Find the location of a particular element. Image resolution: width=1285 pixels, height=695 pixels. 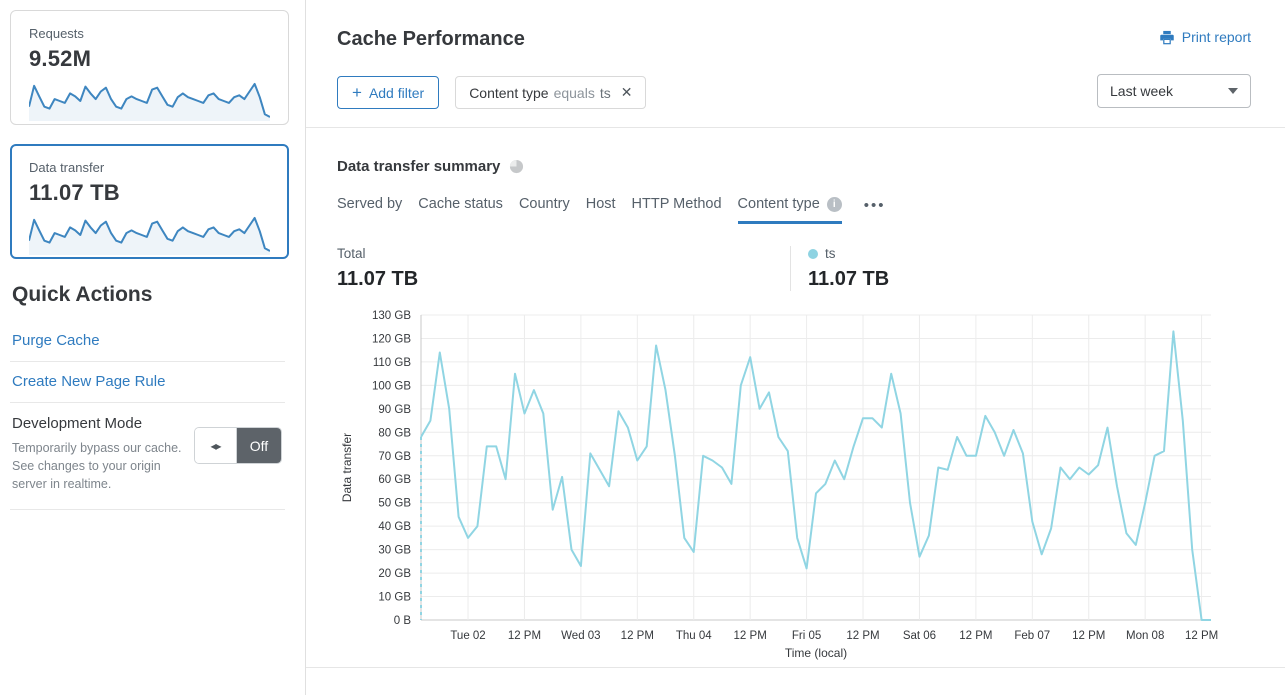

svg-text: Tue 02 is located at coordinates (467, 636).